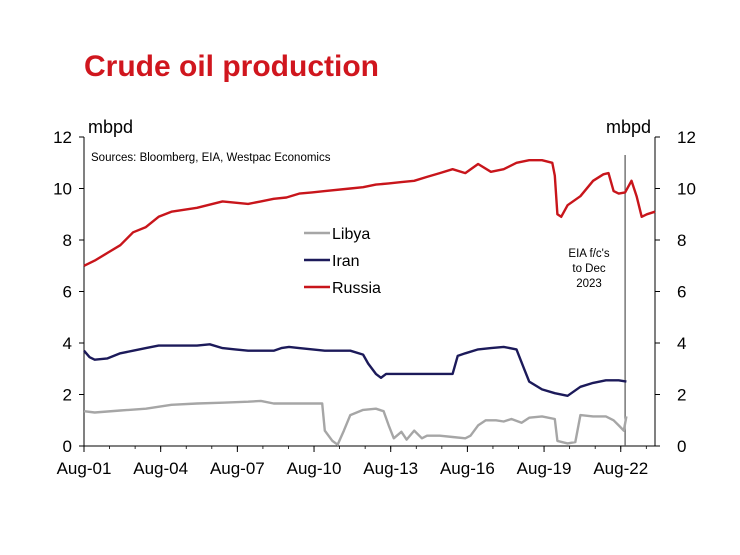 The height and width of the screenshot is (555, 740). What do you see at coordinates (675, 292) in the screenshot?
I see `right-y-axis: 0 2 4 6 8 10 12` at bounding box center [675, 292].